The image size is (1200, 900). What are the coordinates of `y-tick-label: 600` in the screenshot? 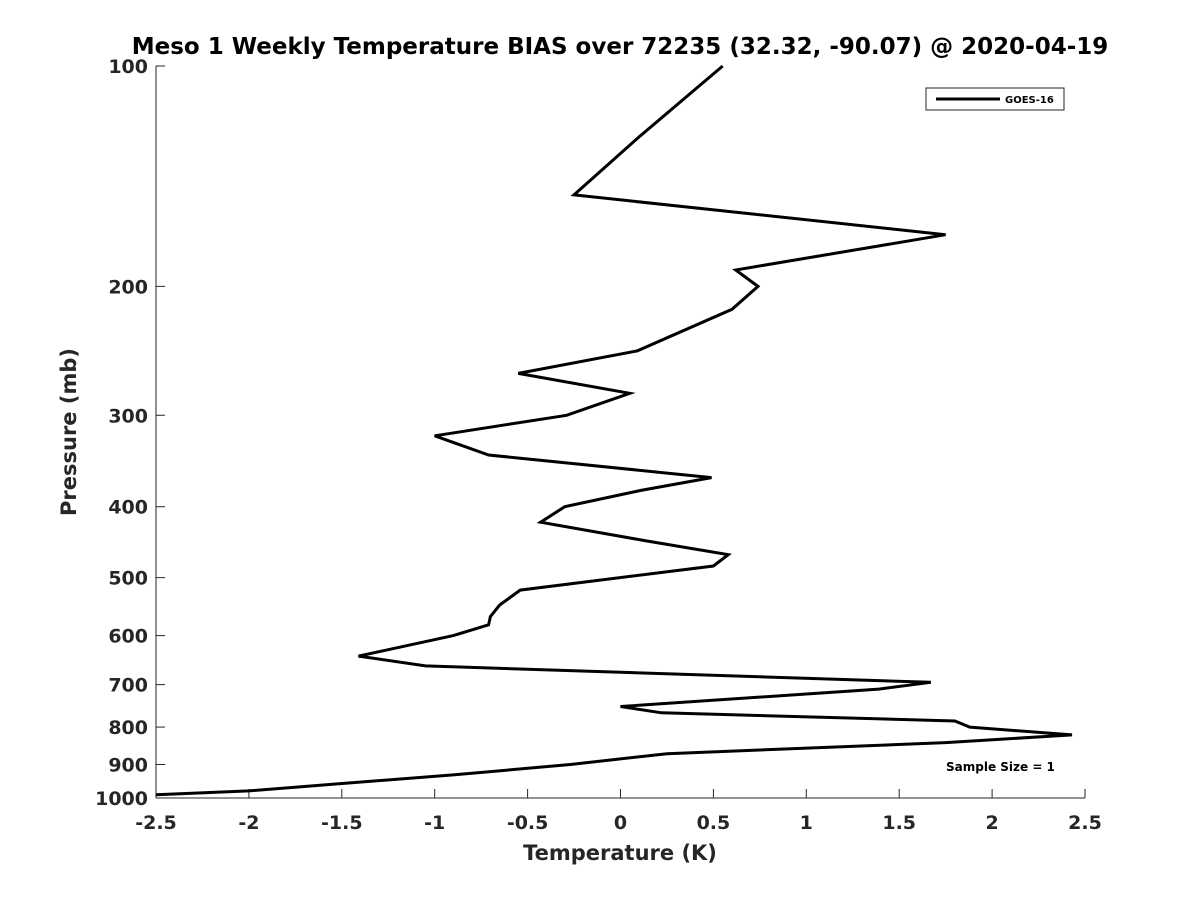 It's located at (128, 637).